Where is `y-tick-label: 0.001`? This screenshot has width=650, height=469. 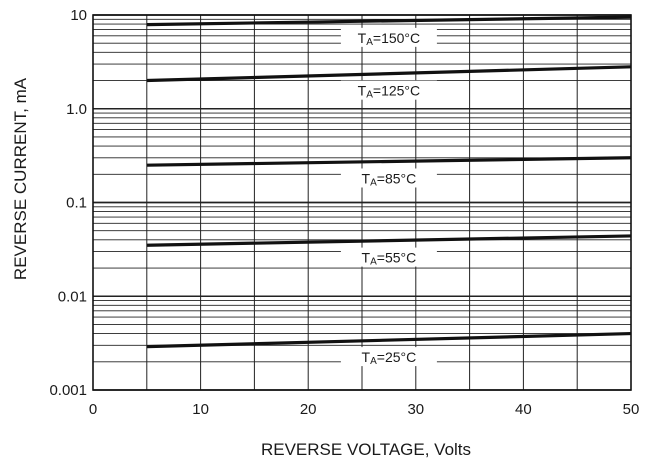 y-tick-label: 0.001 is located at coordinates (68, 390).